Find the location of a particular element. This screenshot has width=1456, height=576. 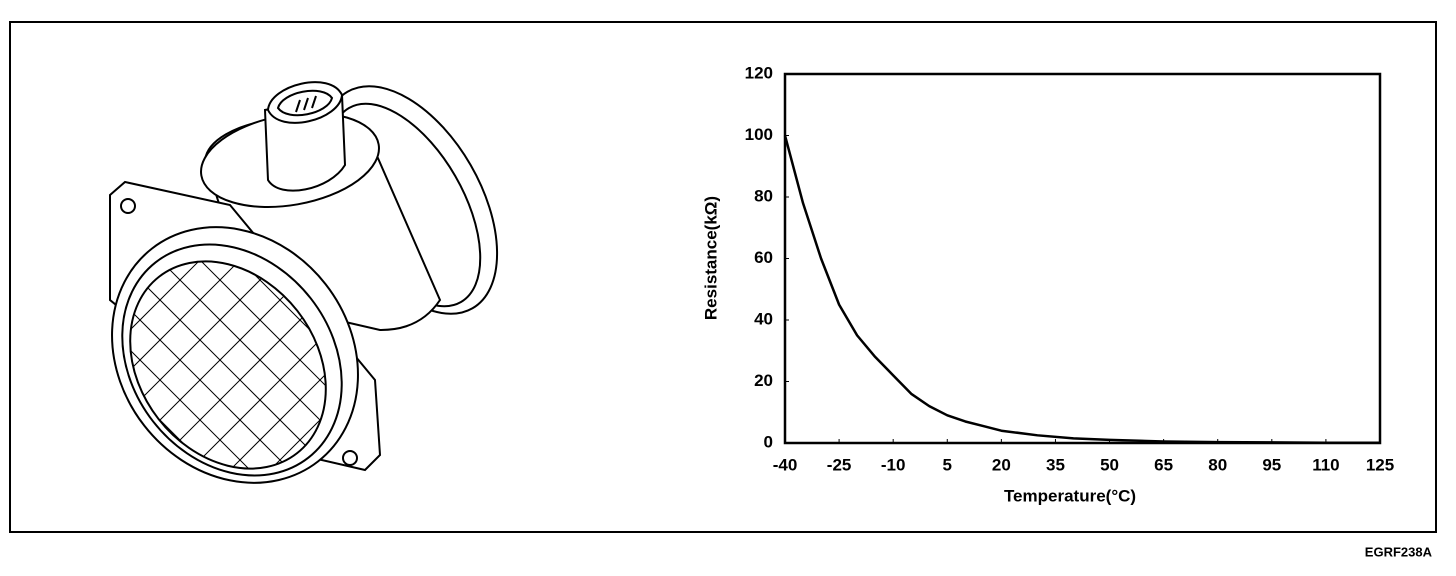

x-tick-label: 50 is located at coordinates (1109, 464).